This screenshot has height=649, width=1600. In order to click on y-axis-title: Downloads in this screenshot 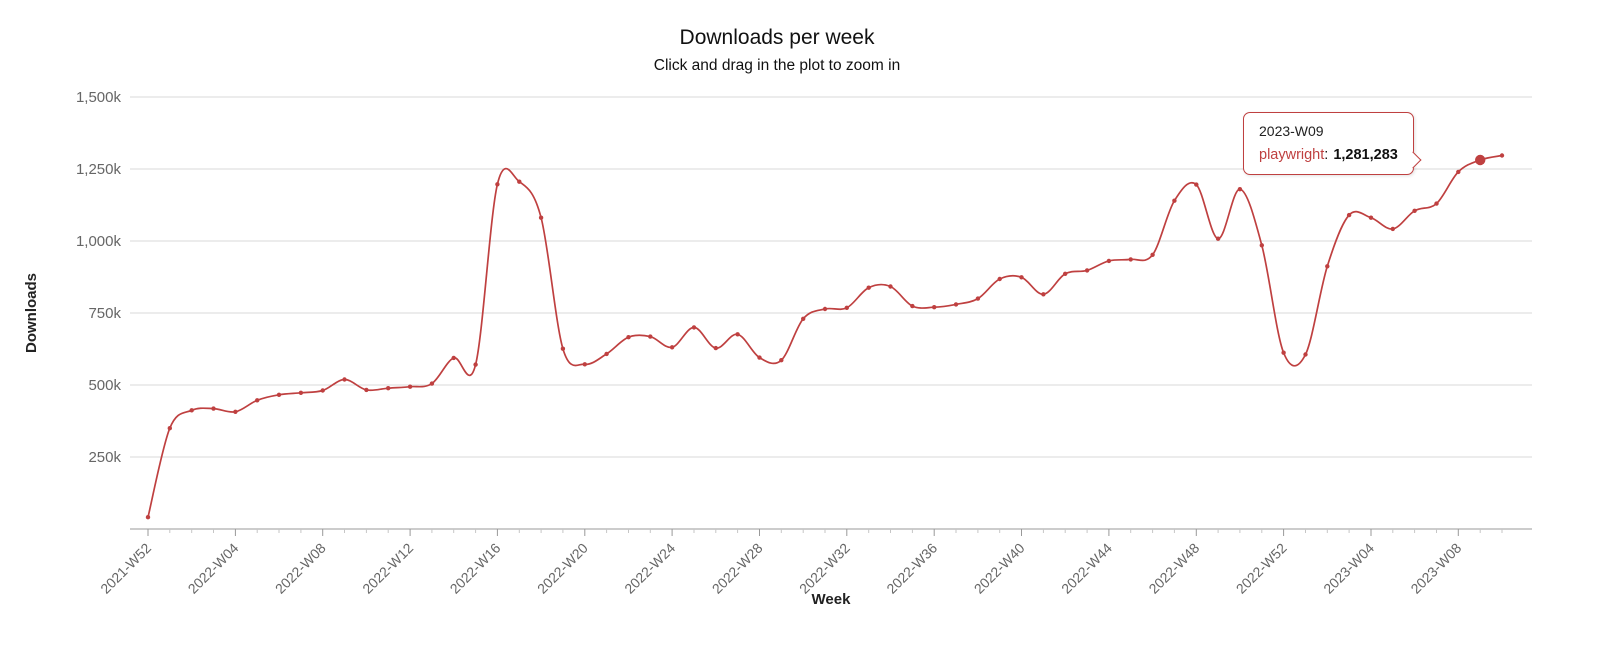, I will do `click(31, 313)`.